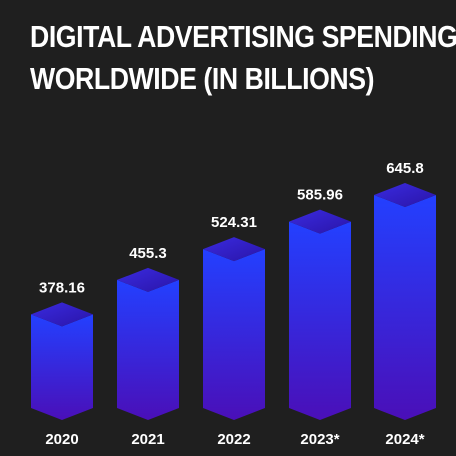  I want to click on value-label: 645.8, so click(405, 168).